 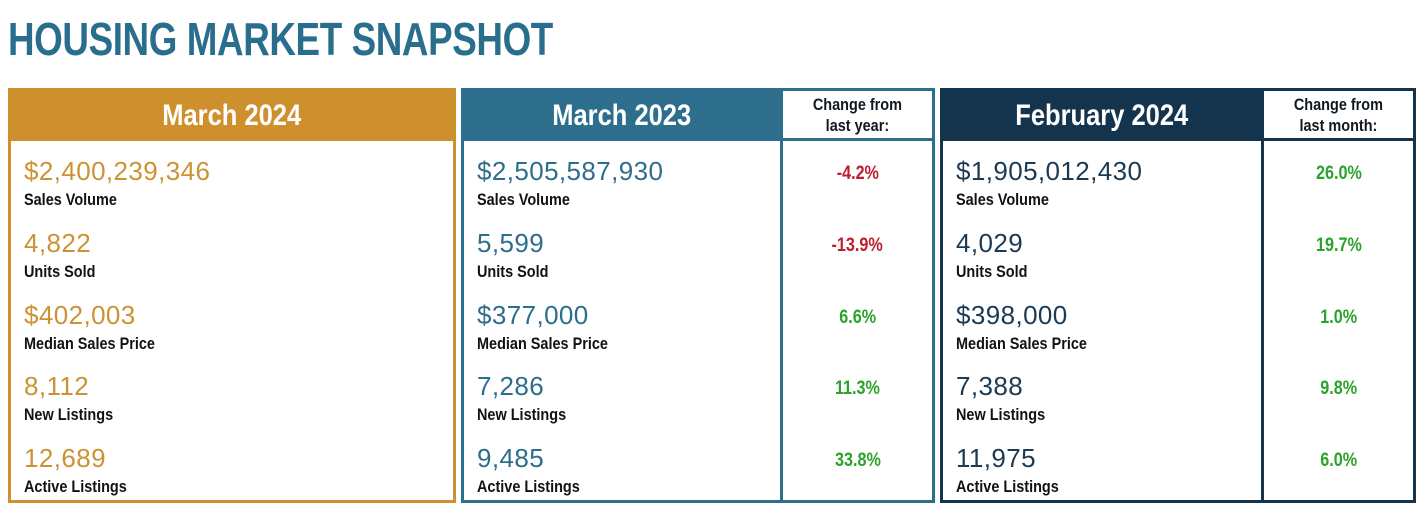 I want to click on month-header: February 2024, so click(x=1102, y=116).